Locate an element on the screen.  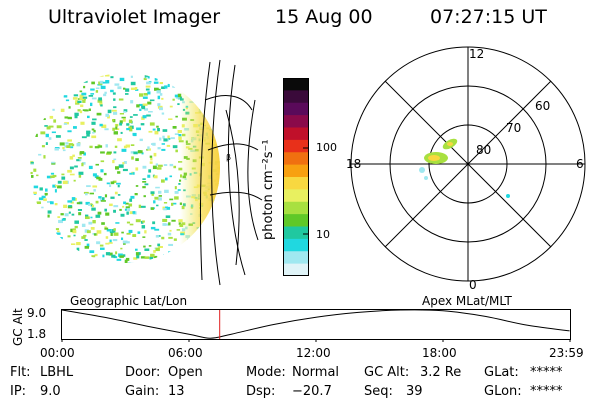
door-value: Open is located at coordinates (185, 372).